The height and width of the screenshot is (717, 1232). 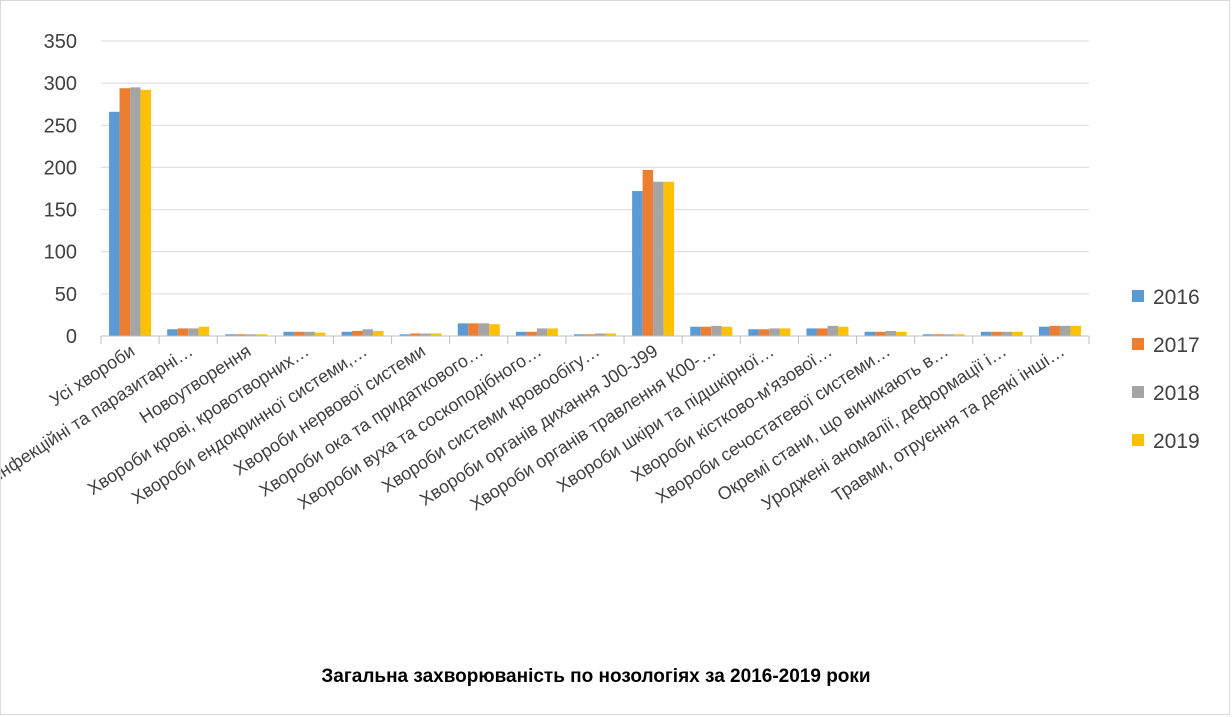 What do you see at coordinates (1176, 345) in the screenshot?
I see `legend-label-2017: 2017` at bounding box center [1176, 345].